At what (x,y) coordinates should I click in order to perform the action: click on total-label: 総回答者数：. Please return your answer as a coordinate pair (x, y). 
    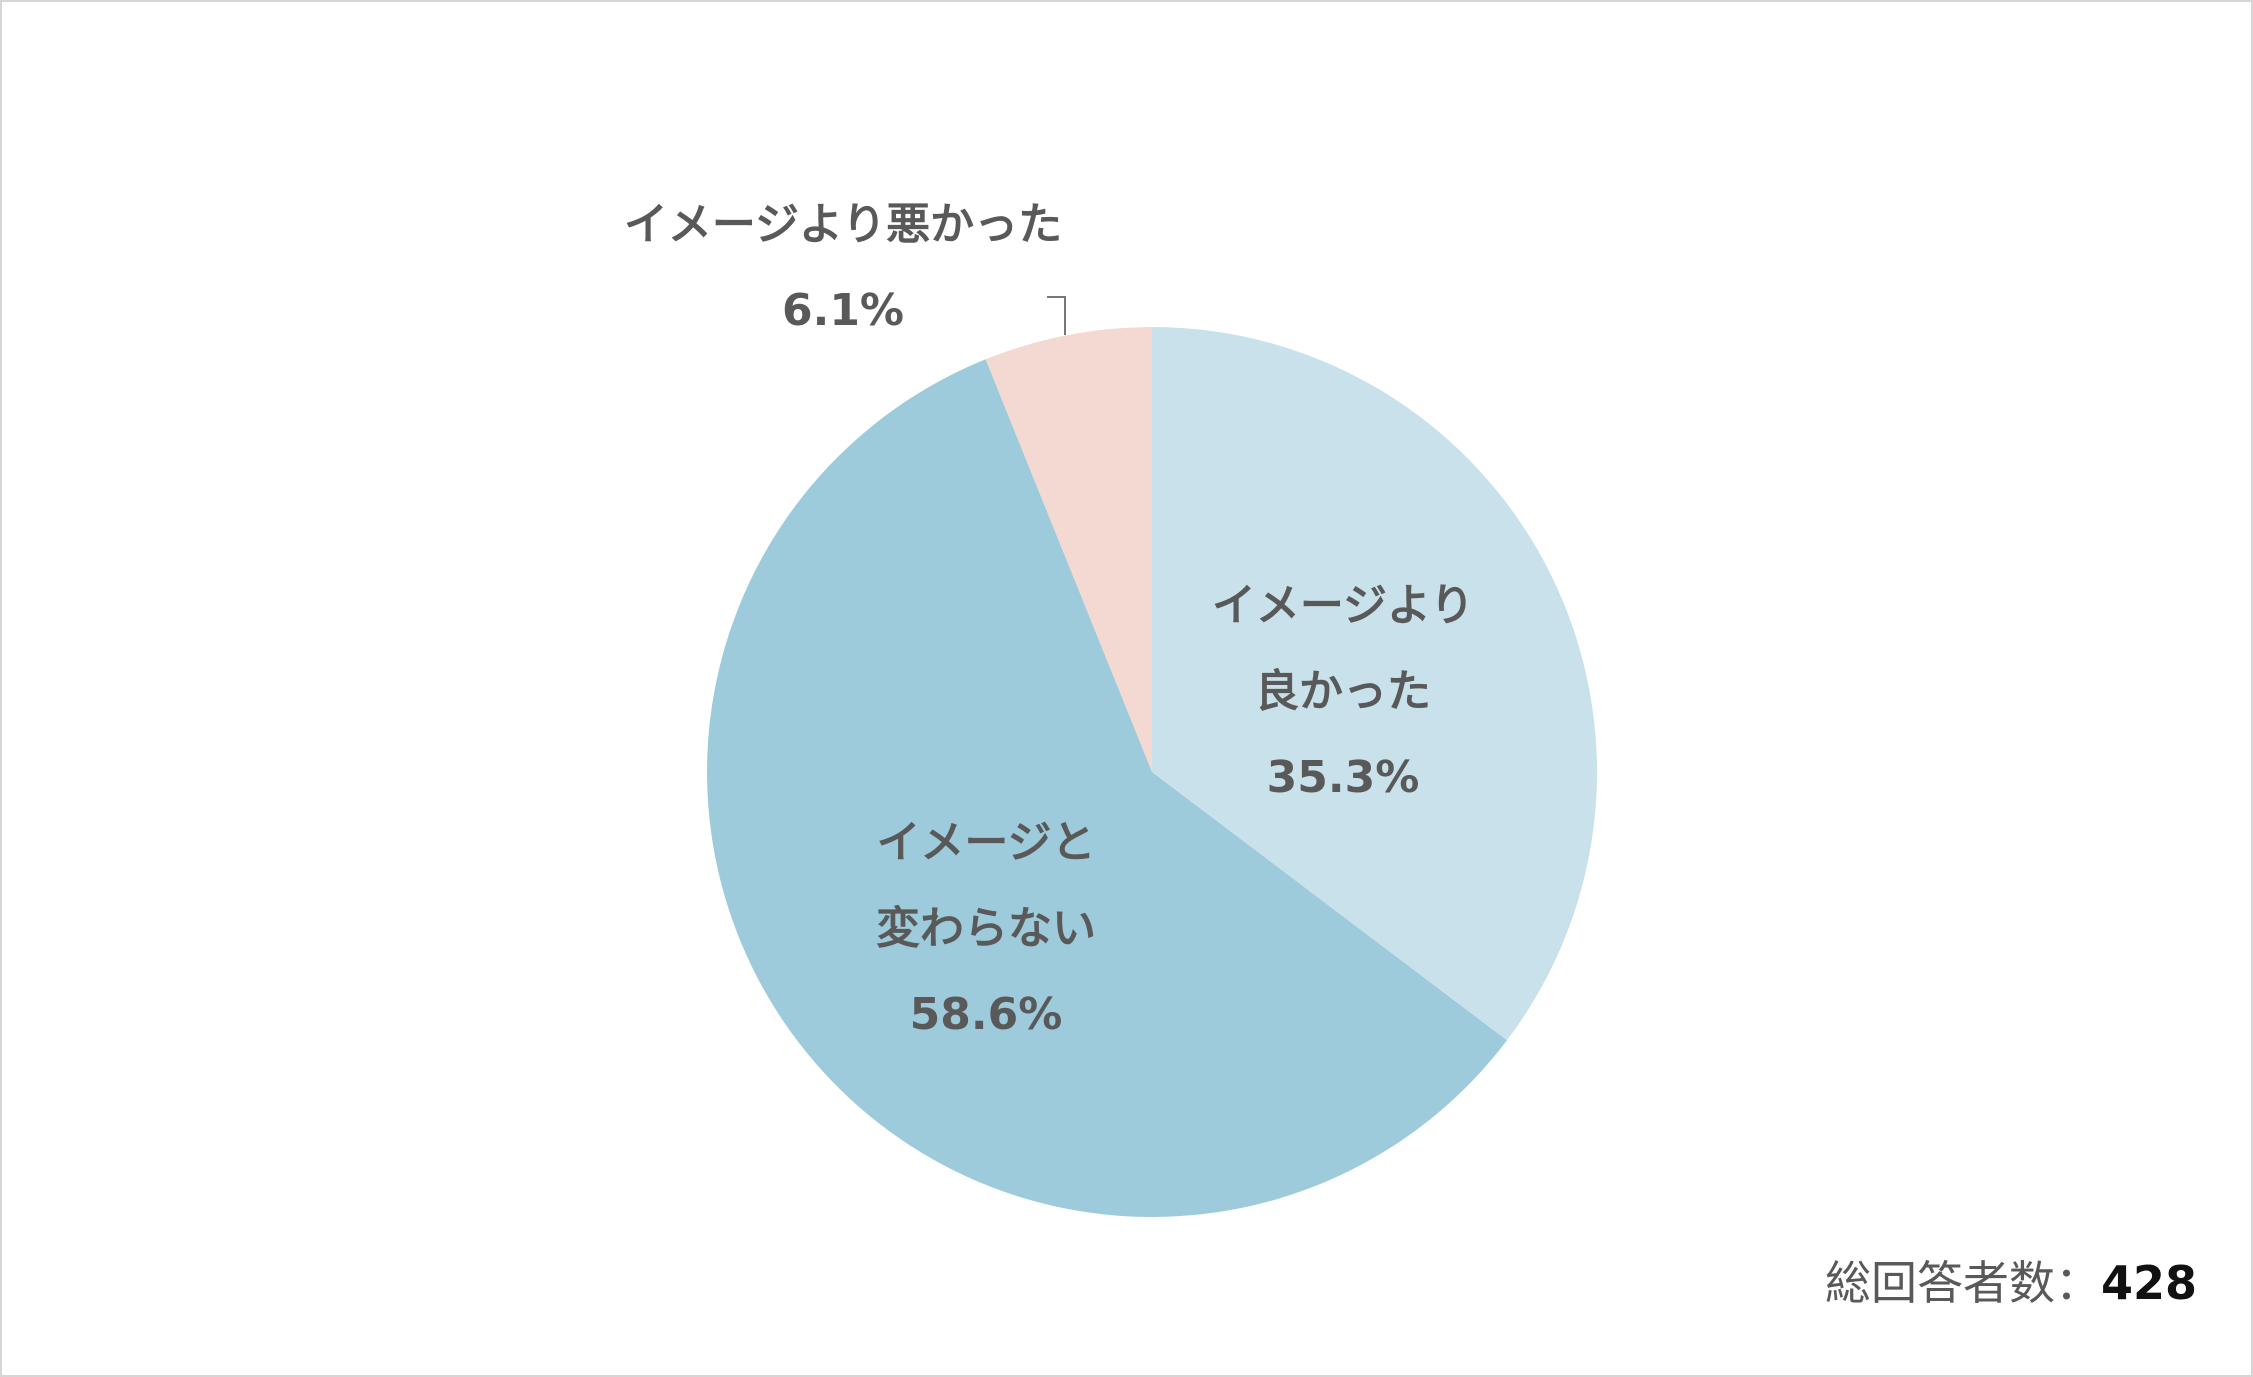
    Looking at the image, I should click on (1962, 1283).